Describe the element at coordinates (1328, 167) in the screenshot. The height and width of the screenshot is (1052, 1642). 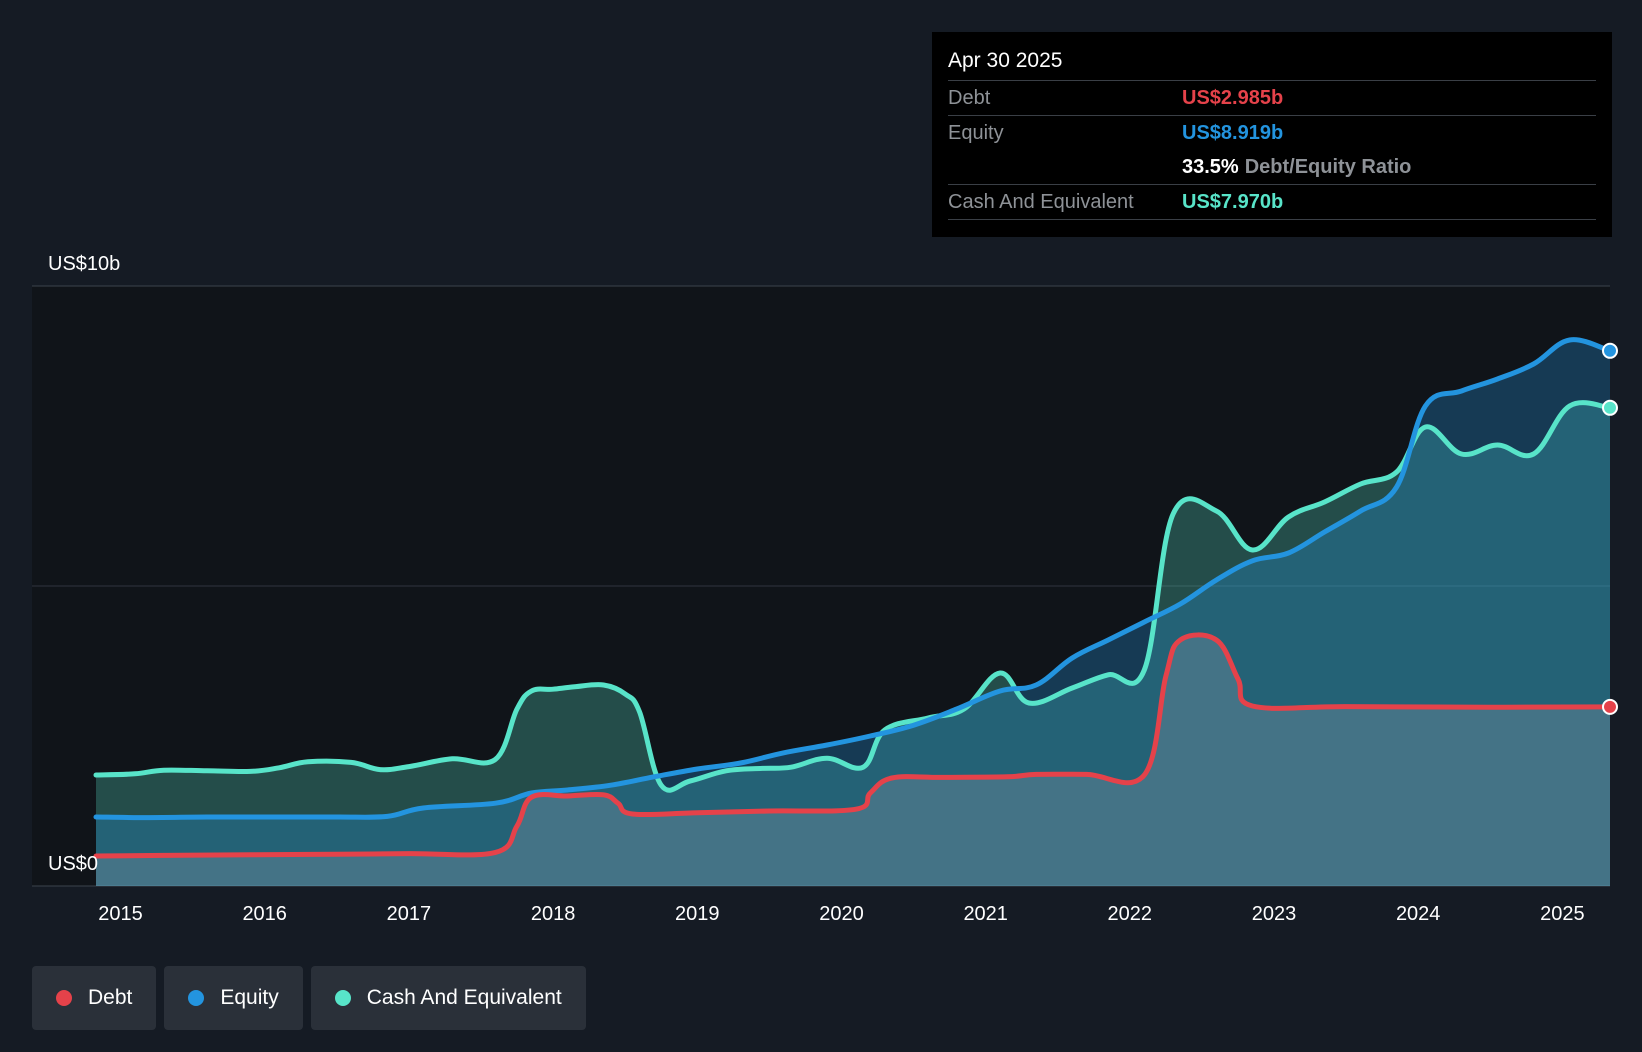
I see `tooltip-ratio-label: Debt/Equity Ratio` at that location.